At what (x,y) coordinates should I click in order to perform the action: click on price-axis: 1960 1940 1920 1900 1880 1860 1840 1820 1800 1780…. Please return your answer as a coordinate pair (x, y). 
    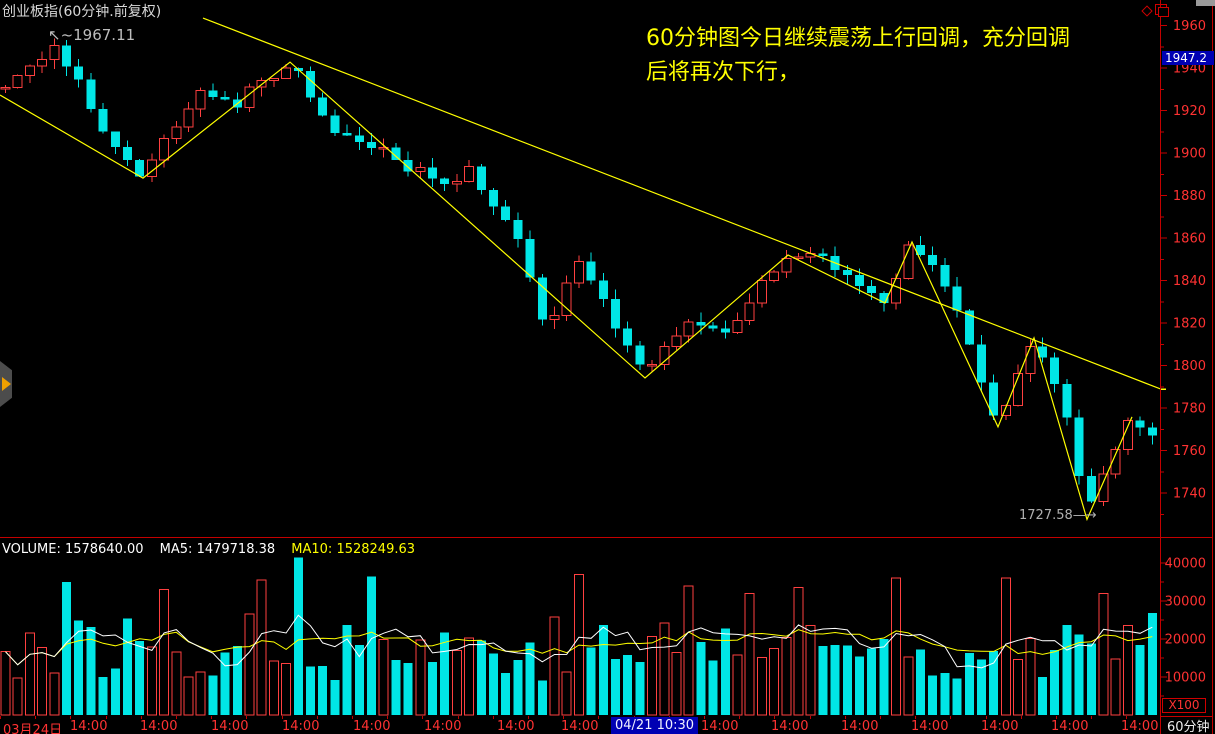
    Looking at the image, I should click on (1186, 367).